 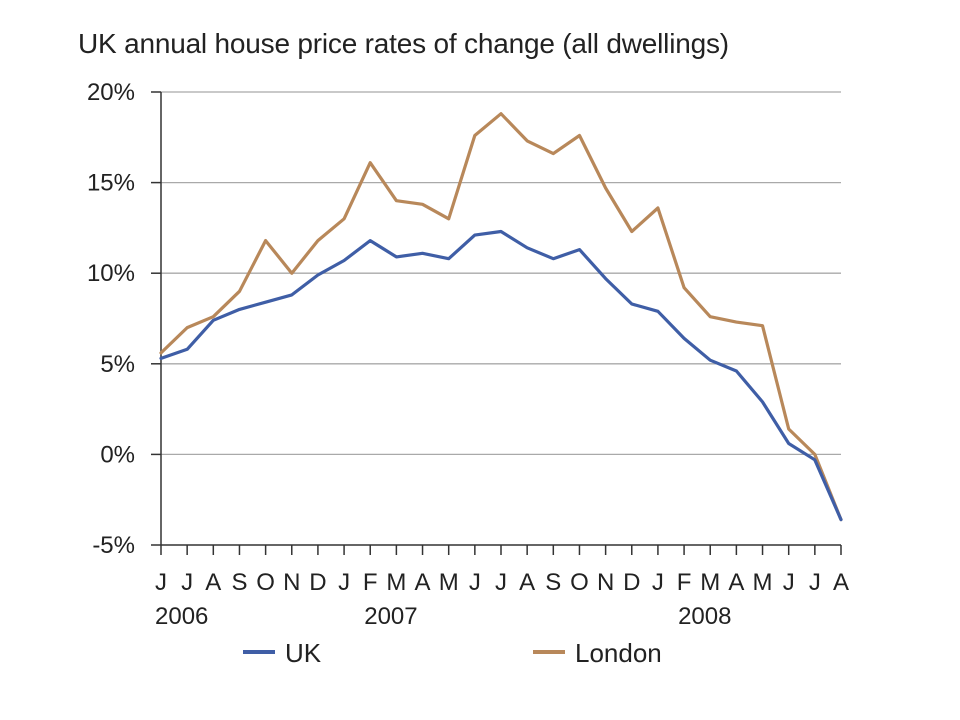 I want to click on legend: UK London, so click(x=452, y=653).